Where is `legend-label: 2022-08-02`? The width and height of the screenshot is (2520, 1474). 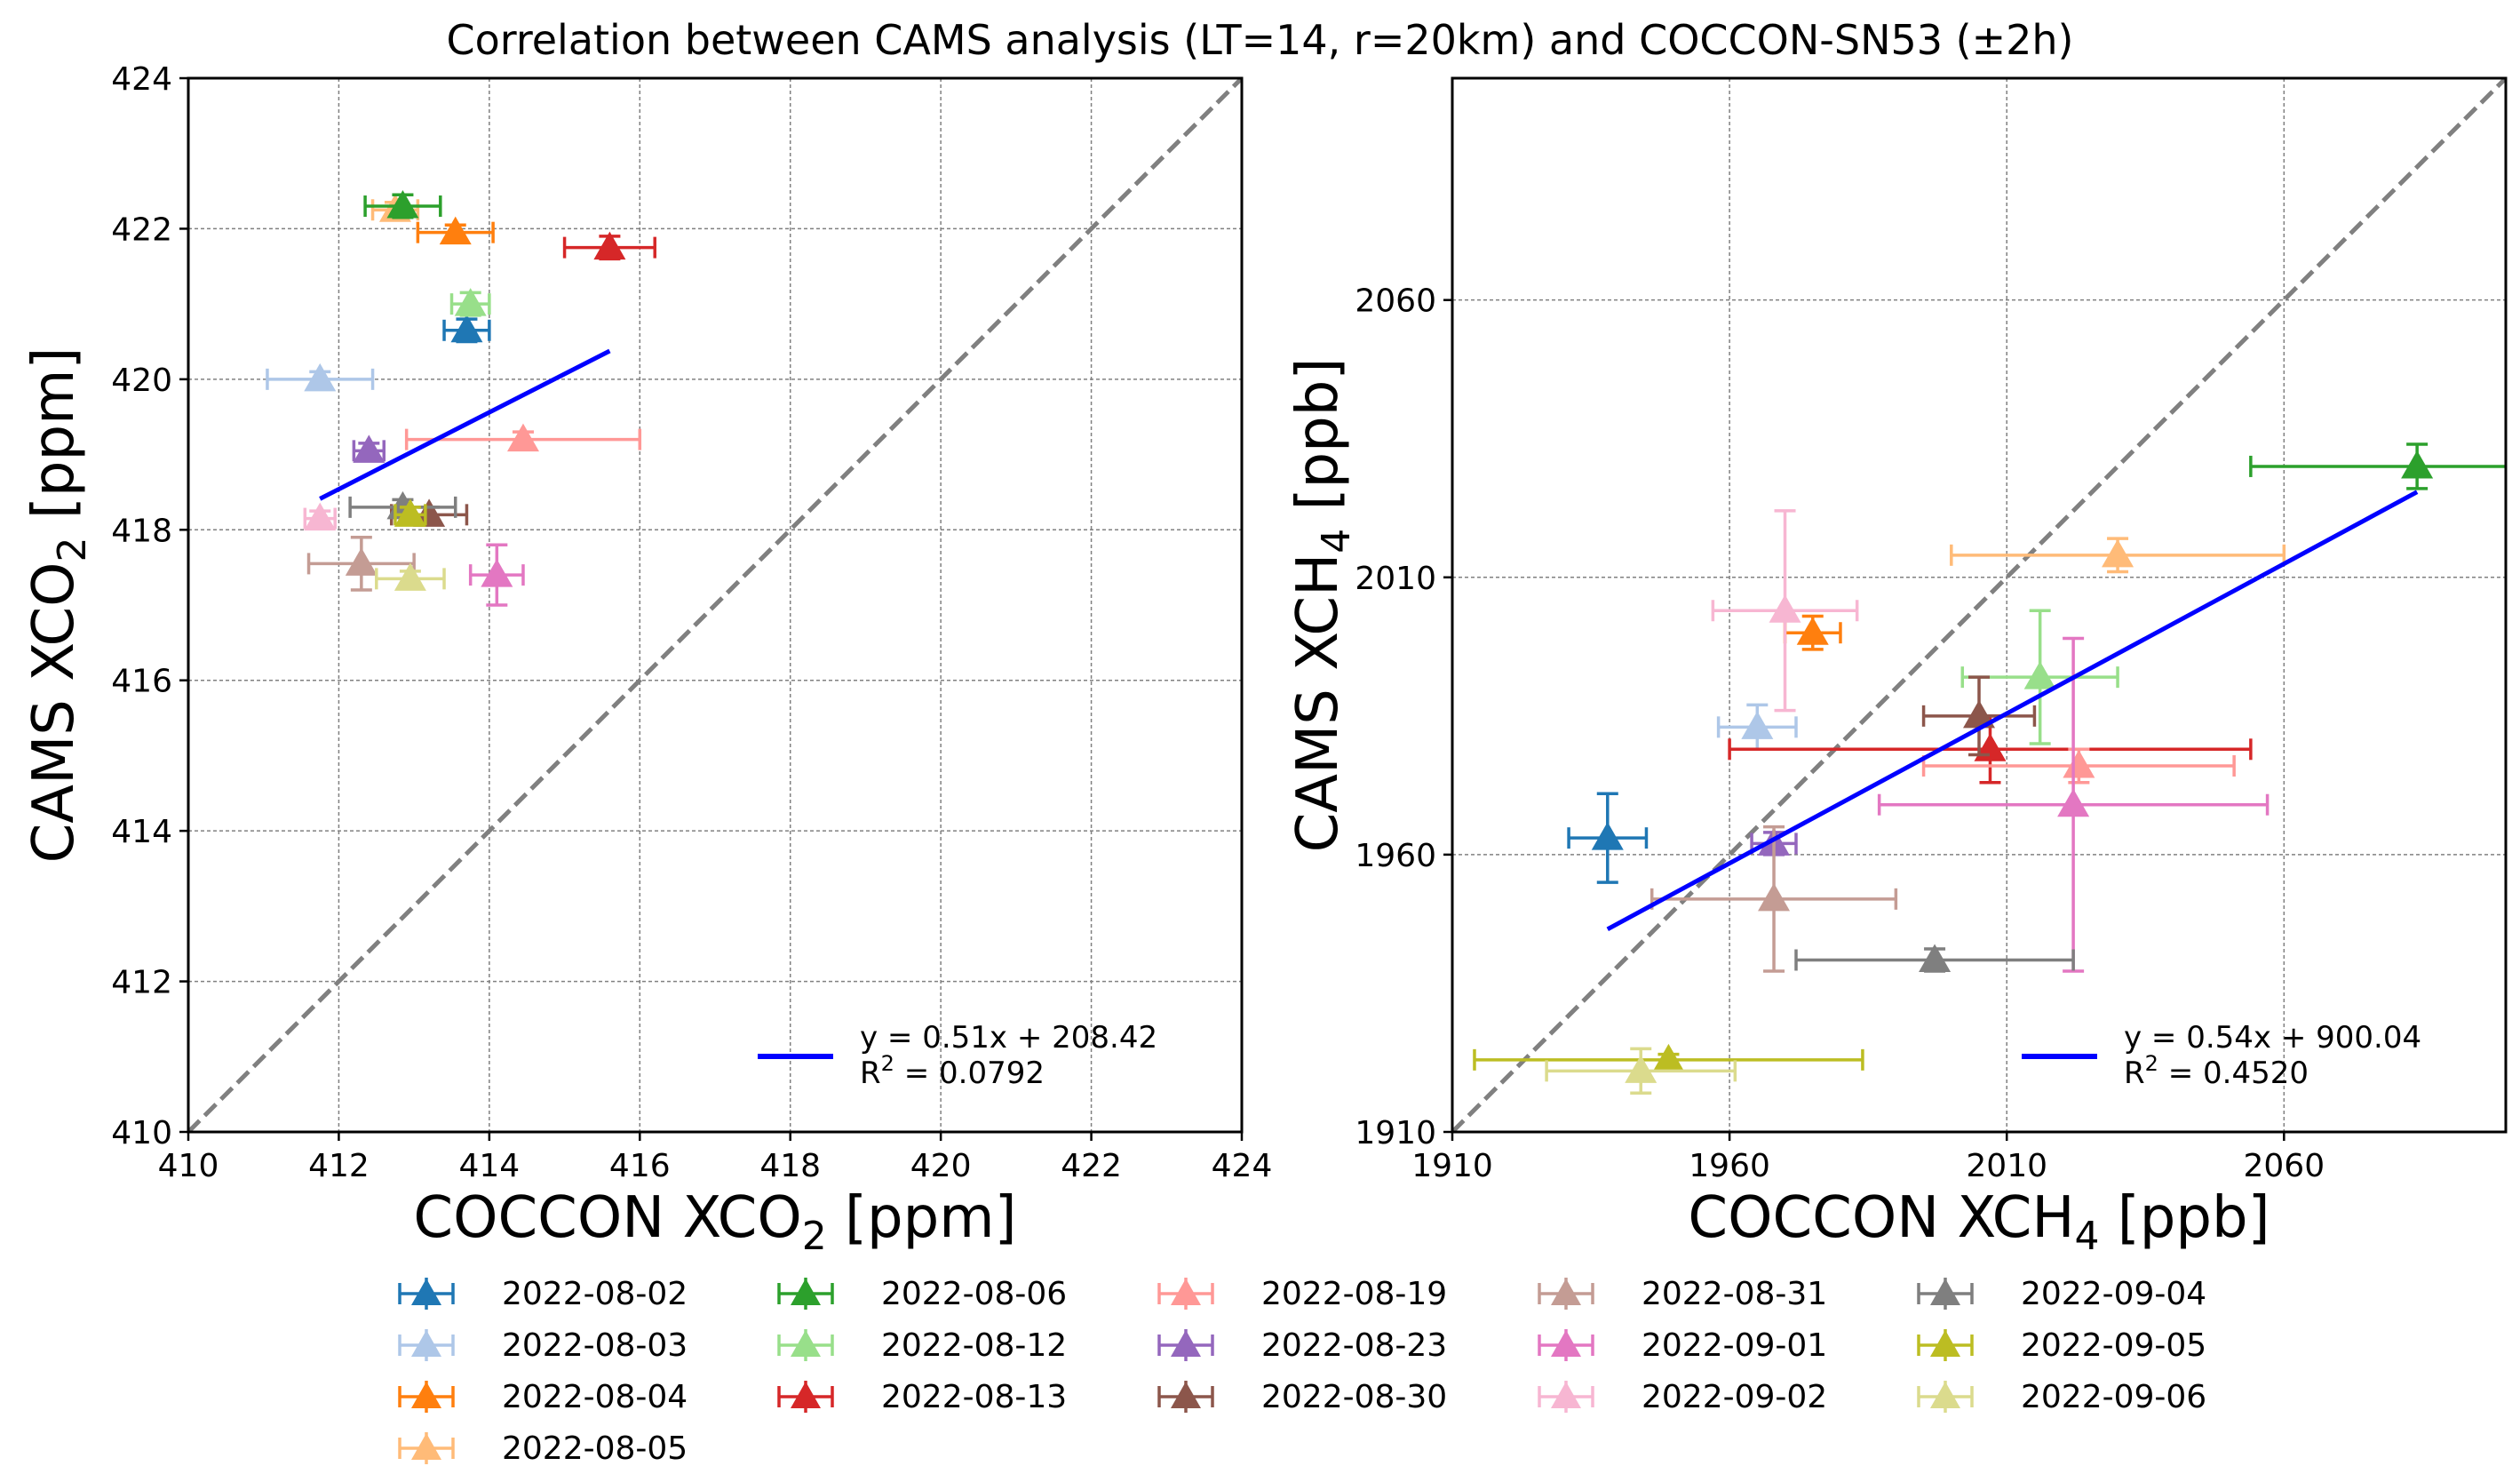
legend-label: 2022-08-02 is located at coordinates (595, 1294).